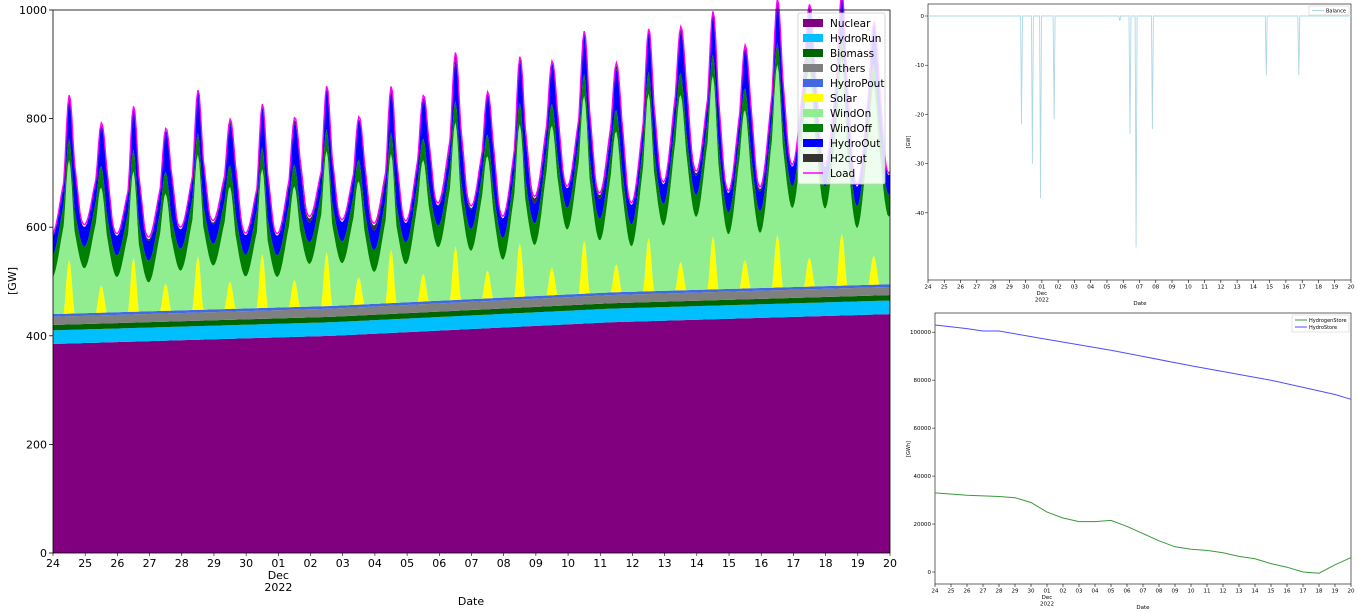 The width and height of the screenshot is (1358, 614). Describe the element at coordinates (909, 449) in the screenshot. I see `store-y-axis-label: [GWh]` at that location.